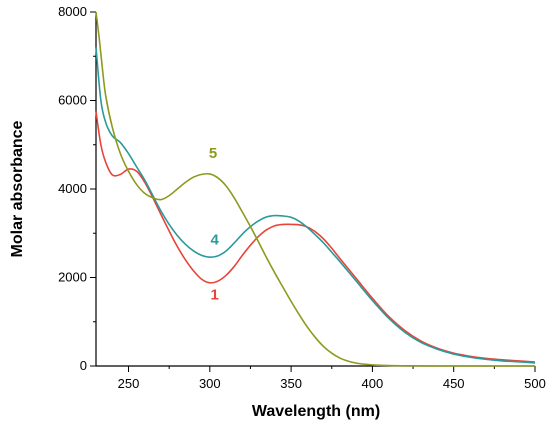  Describe the element at coordinates (215, 295) in the screenshot. I see `series-label-1: 1` at that location.